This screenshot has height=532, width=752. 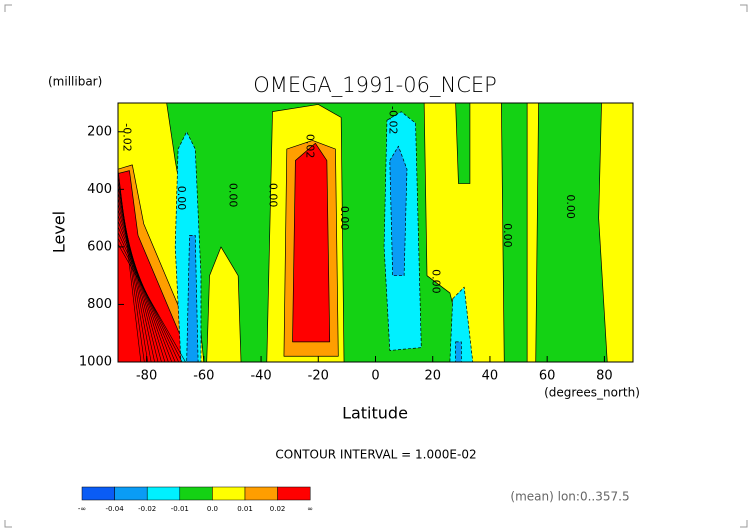 I want to click on colorbar-label: 0.01, so click(x=245, y=509).